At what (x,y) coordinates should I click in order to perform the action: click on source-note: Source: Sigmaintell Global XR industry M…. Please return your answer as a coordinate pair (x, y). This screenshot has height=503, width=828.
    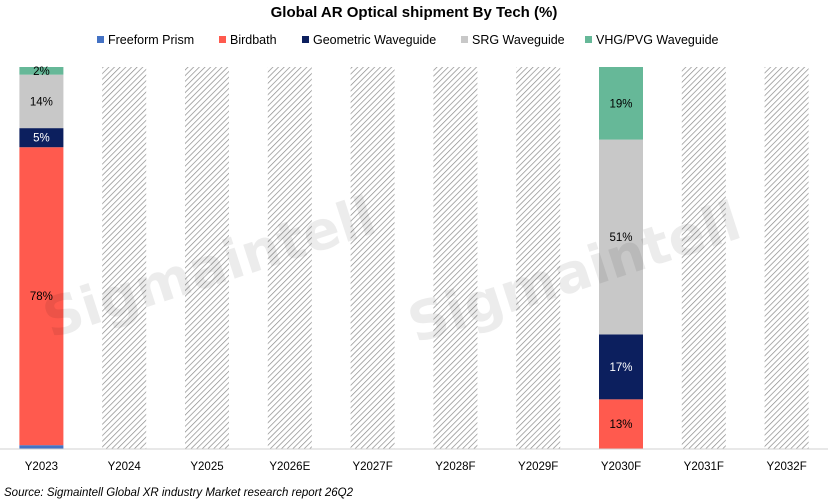
    Looking at the image, I should click on (179, 493).